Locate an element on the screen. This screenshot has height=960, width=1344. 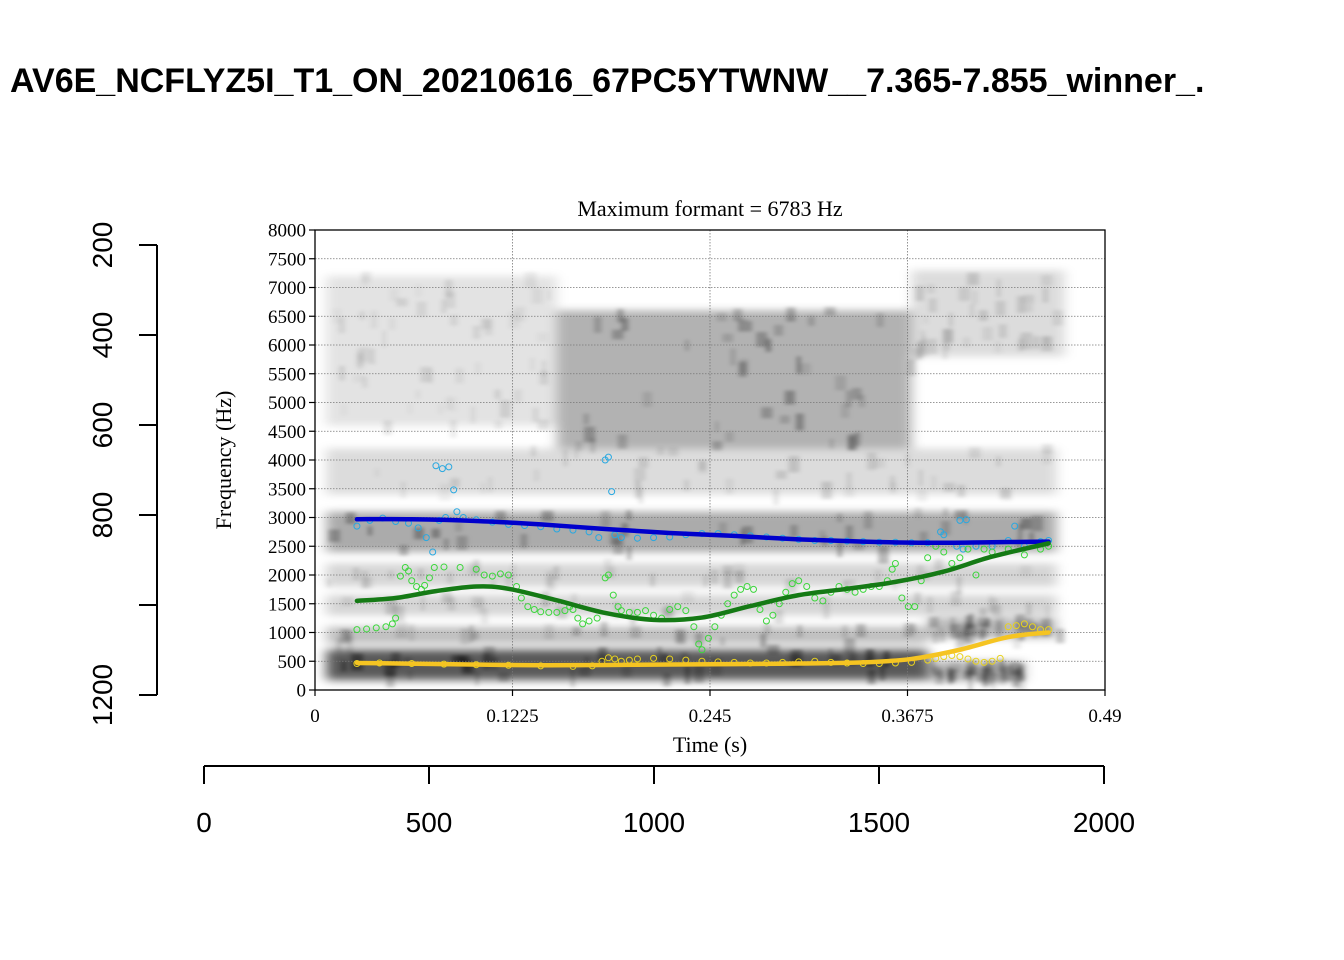
y-tick-label: 4000 is located at coordinates (287, 461).